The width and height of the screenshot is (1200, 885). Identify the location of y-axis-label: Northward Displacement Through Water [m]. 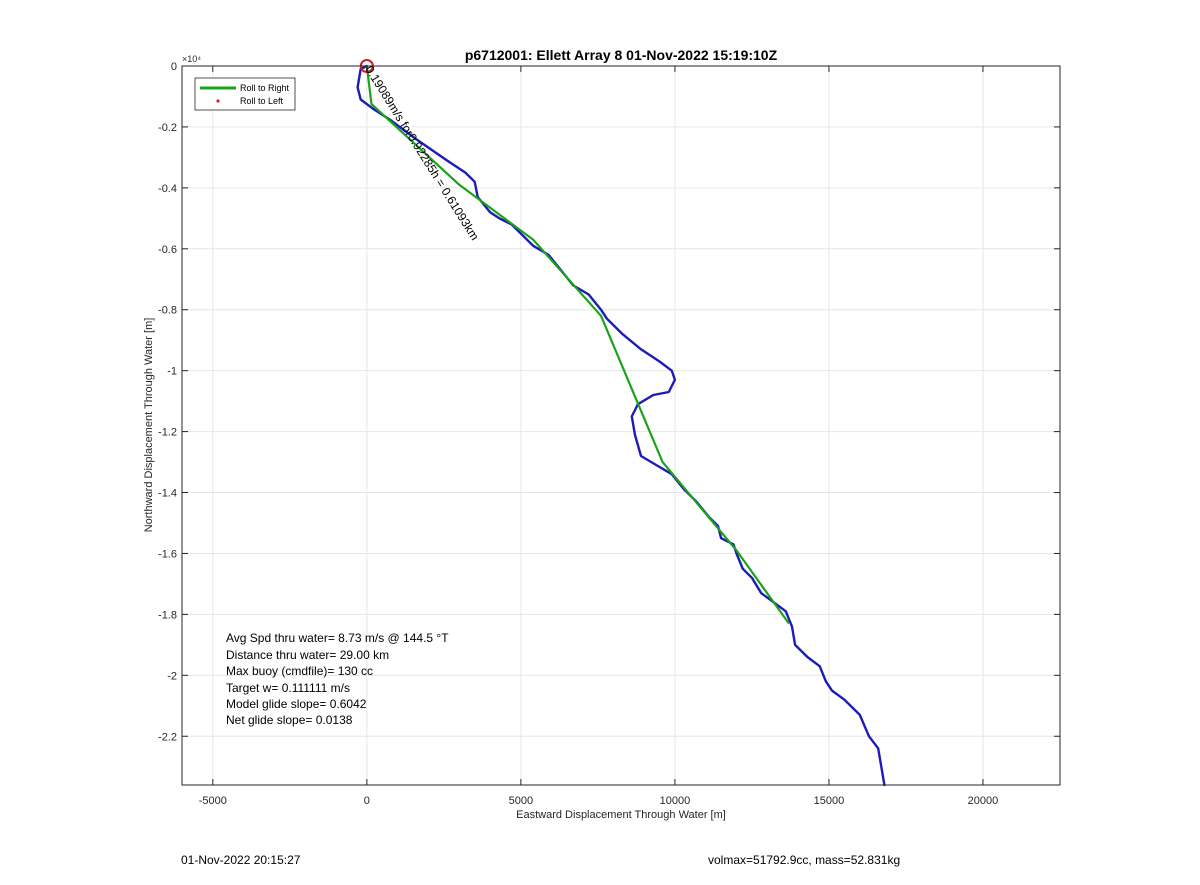
(149, 425).